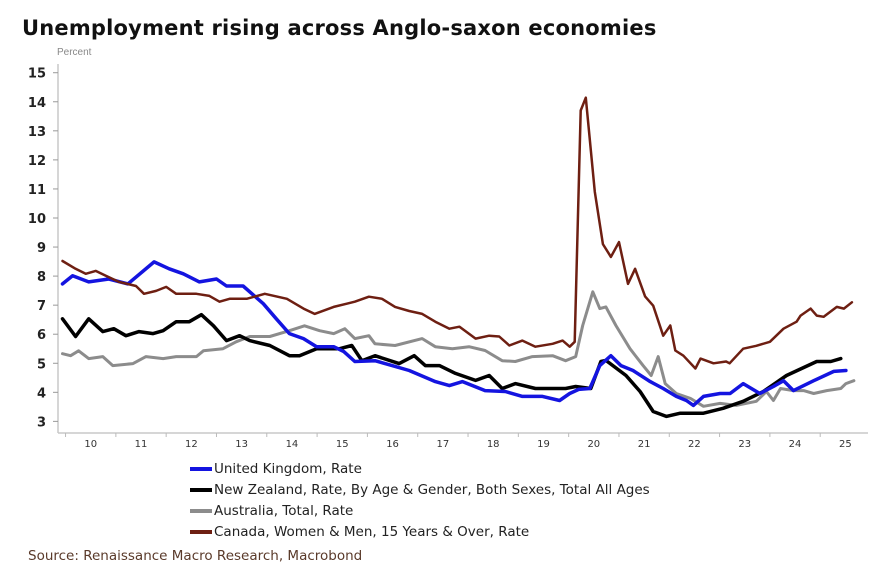  What do you see at coordinates (37, 103) in the screenshot?
I see `y-tick-label: 14` at bounding box center [37, 103].